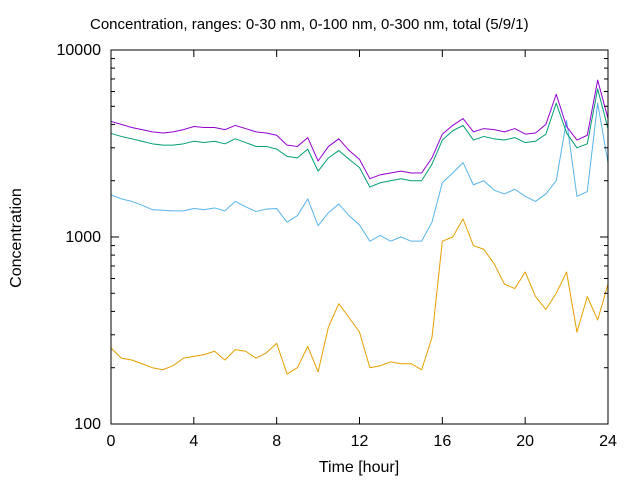 The width and height of the screenshot is (640, 480). I want to click on x-tick-label: 0, so click(111, 441).